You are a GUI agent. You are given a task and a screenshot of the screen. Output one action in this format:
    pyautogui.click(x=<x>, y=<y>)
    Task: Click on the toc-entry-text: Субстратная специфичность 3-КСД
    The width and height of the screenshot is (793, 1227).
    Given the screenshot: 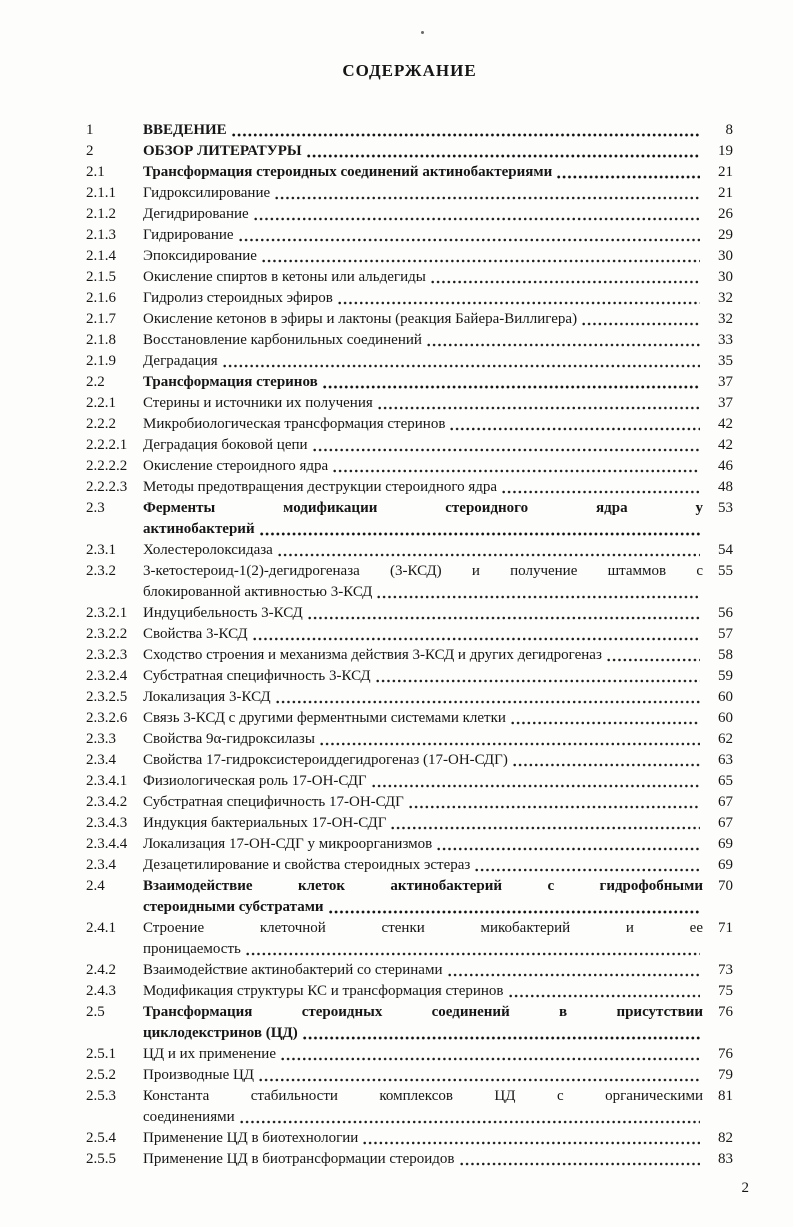 What is the action you would take?
    pyautogui.click(x=423, y=676)
    